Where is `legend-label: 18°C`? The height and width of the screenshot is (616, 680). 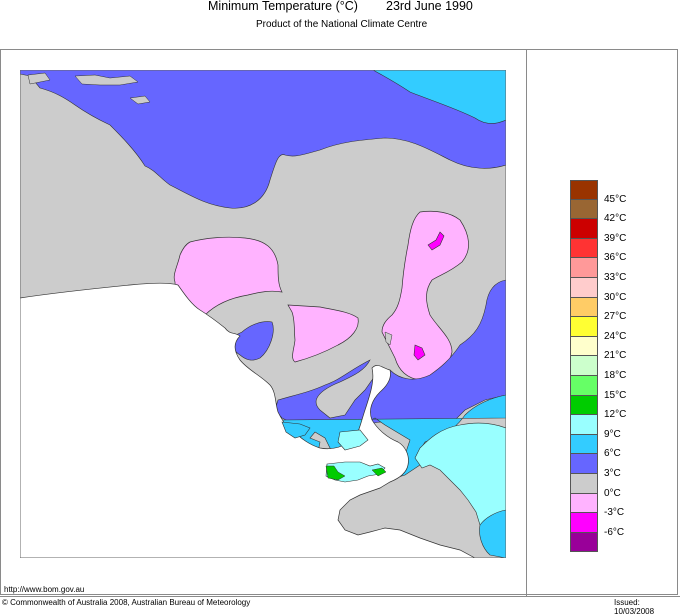
legend-label: 18°C is located at coordinates (615, 375).